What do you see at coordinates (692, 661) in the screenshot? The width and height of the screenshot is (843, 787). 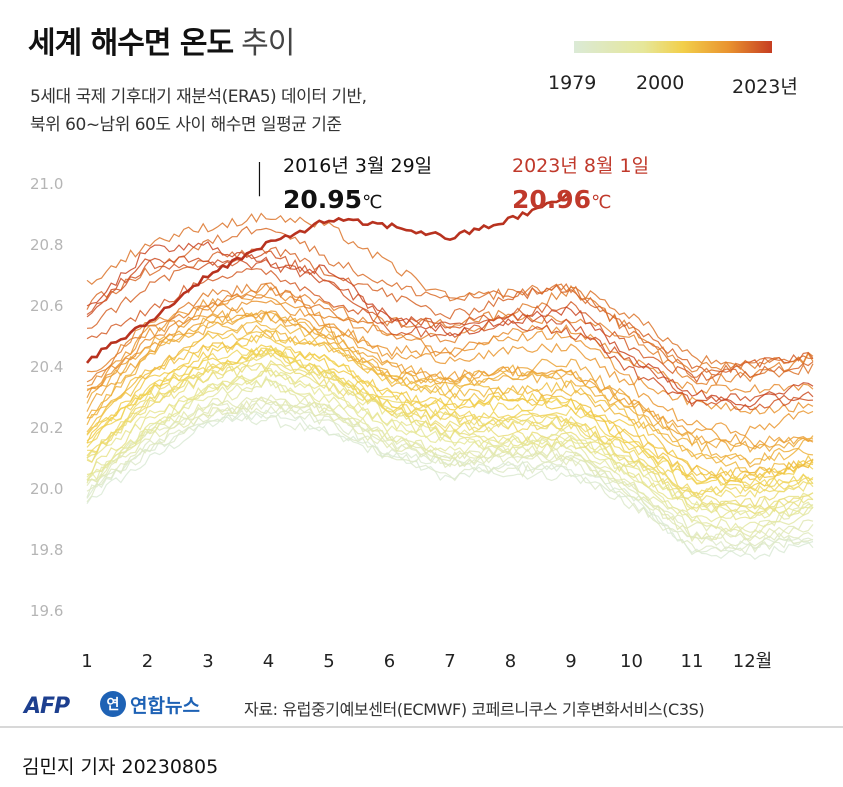 I see `x-tick-label: 11` at bounding box center [692, 661].